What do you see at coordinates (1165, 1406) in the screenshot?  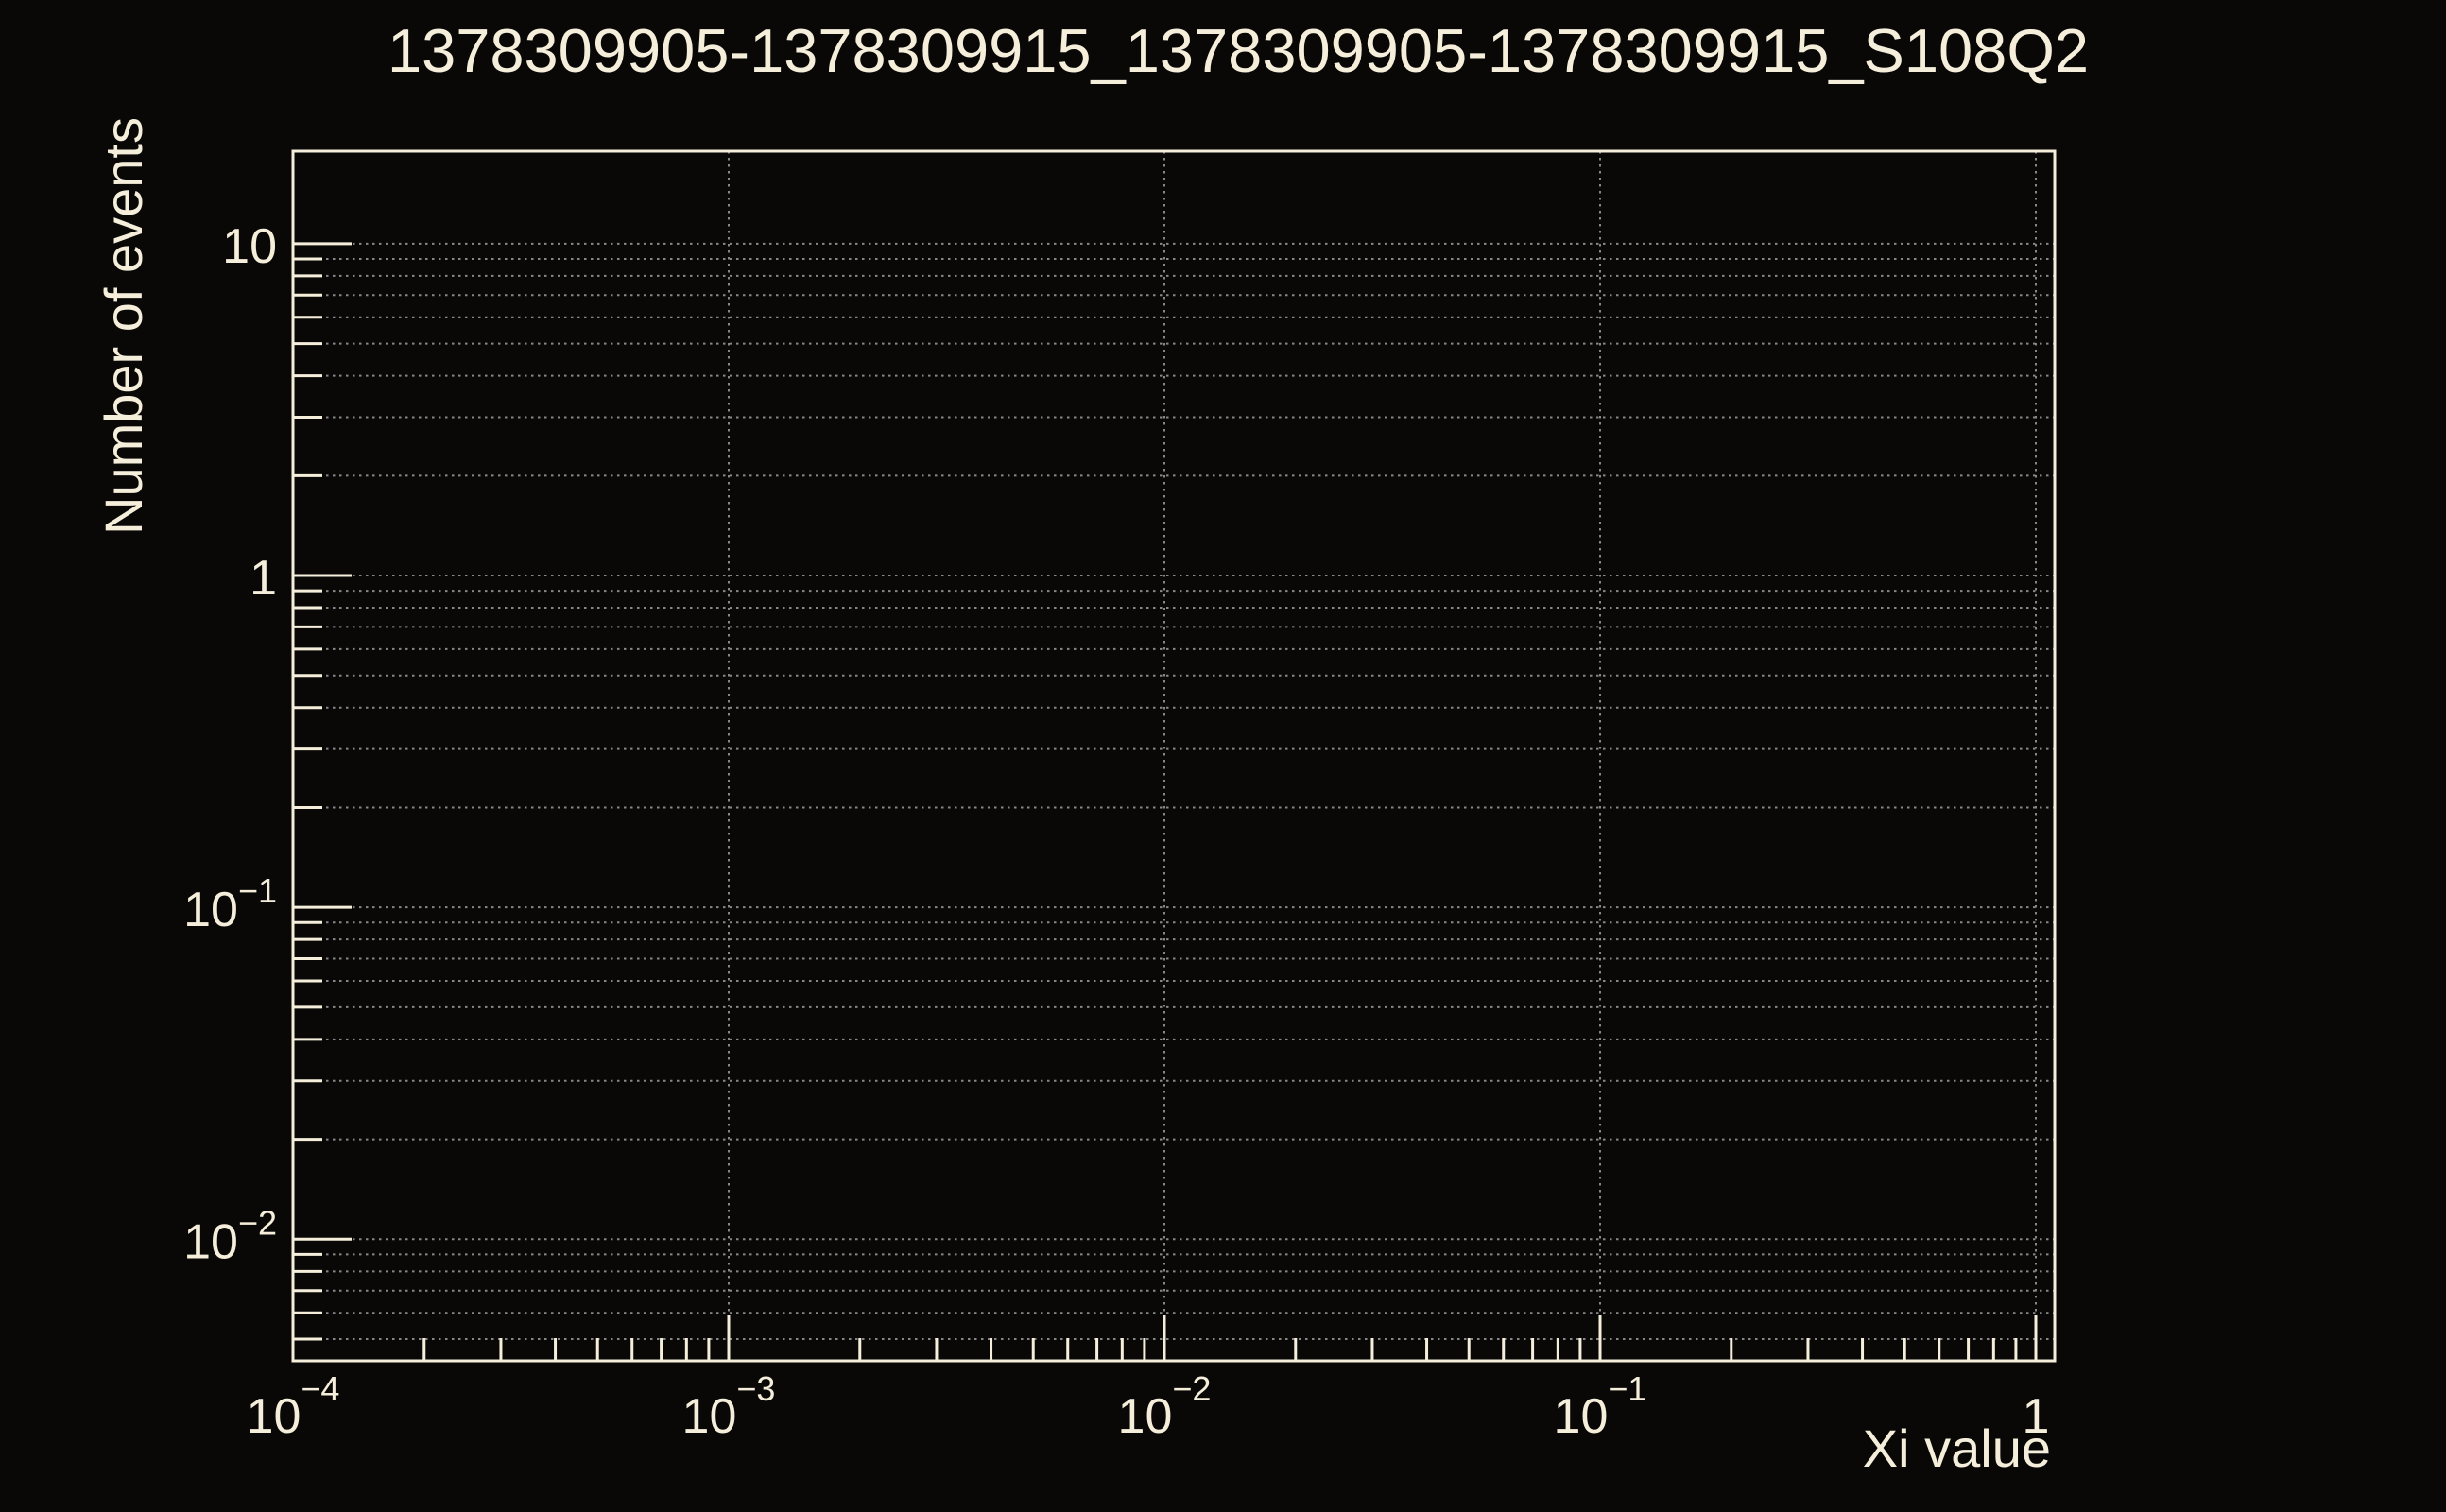 I see `x-tick-label: 10⁻²` at bounding box center [1165, 1406].